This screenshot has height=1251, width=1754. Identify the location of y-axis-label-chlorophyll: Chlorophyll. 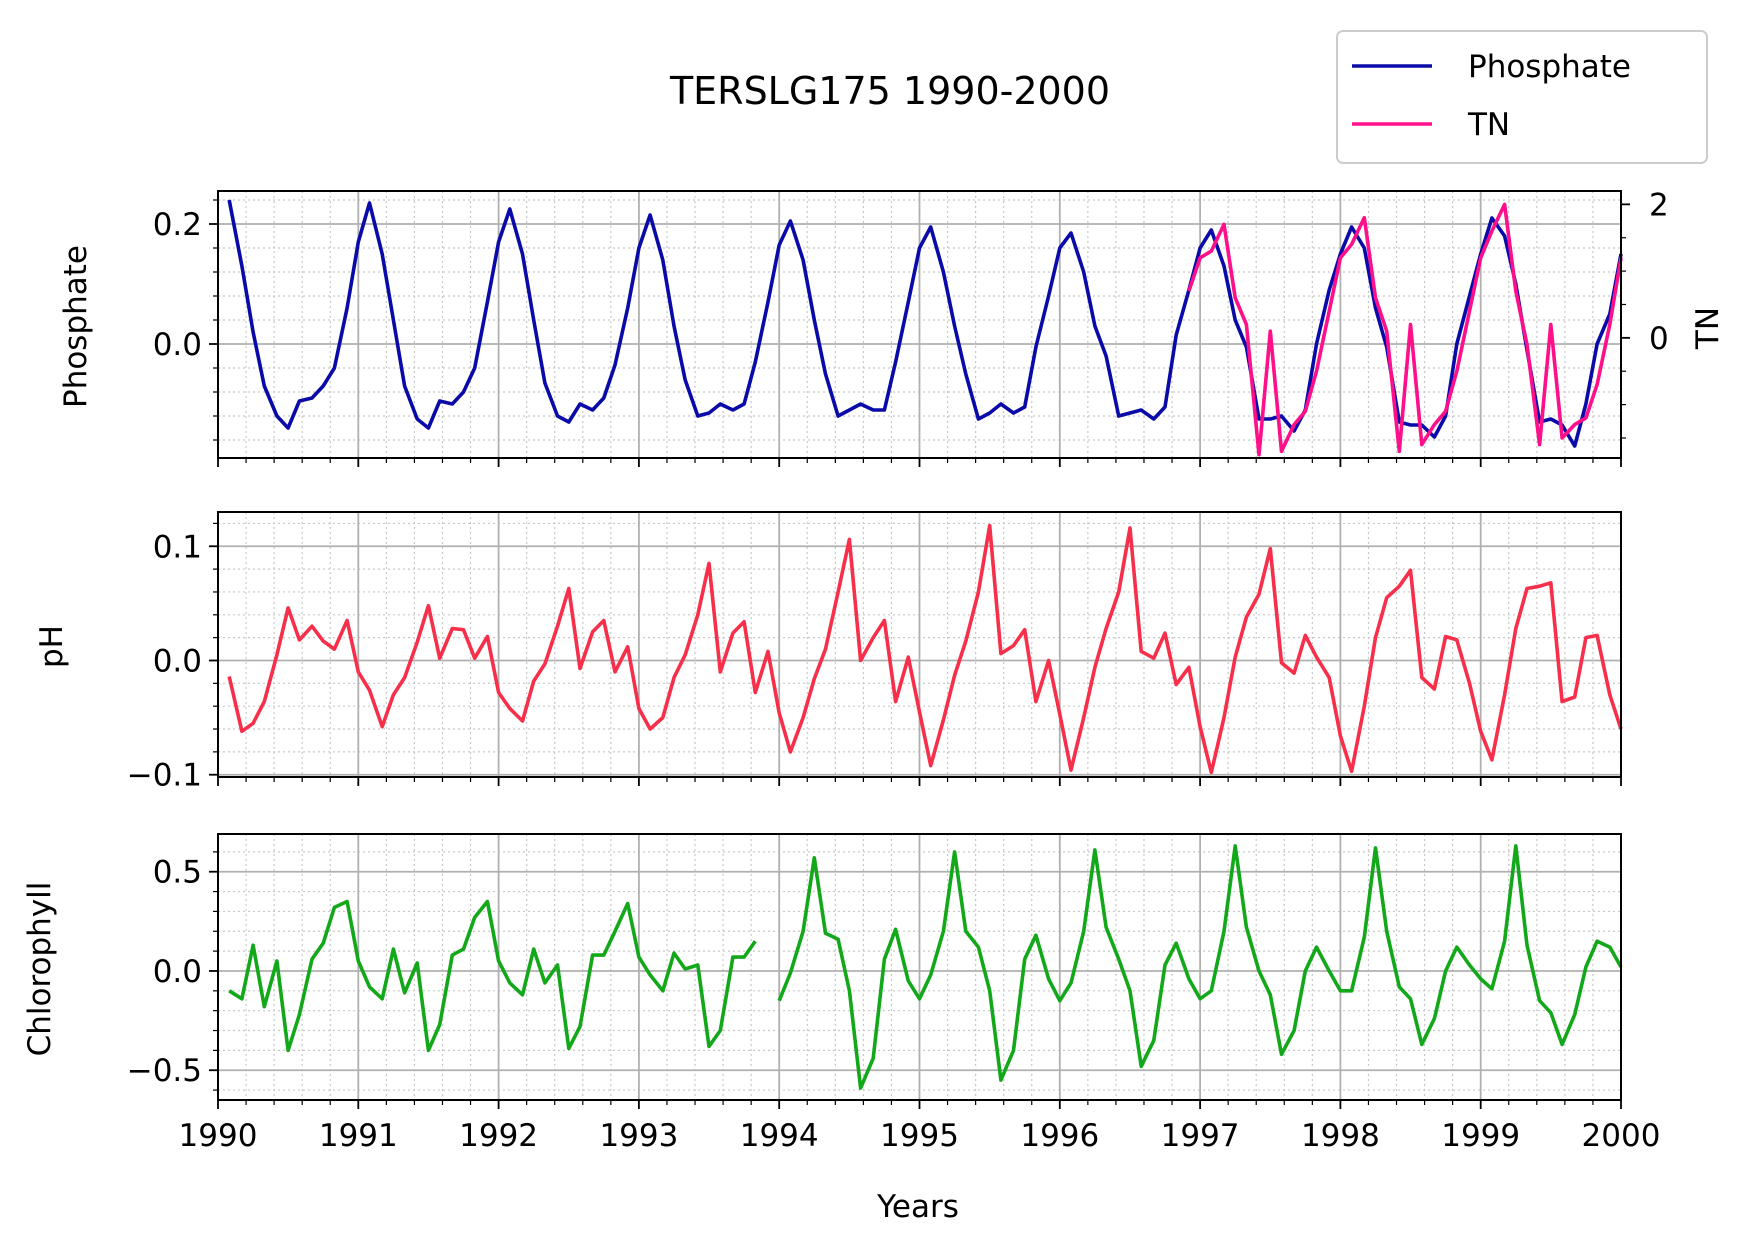
(40, 969).